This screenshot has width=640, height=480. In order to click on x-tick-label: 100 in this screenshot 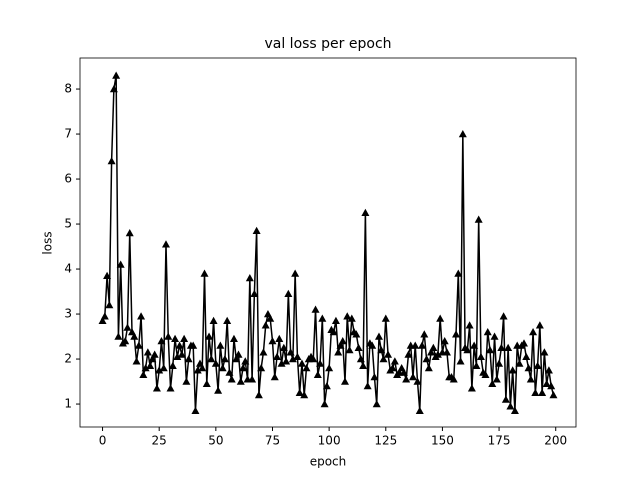, I will do `click(329, 441)`.